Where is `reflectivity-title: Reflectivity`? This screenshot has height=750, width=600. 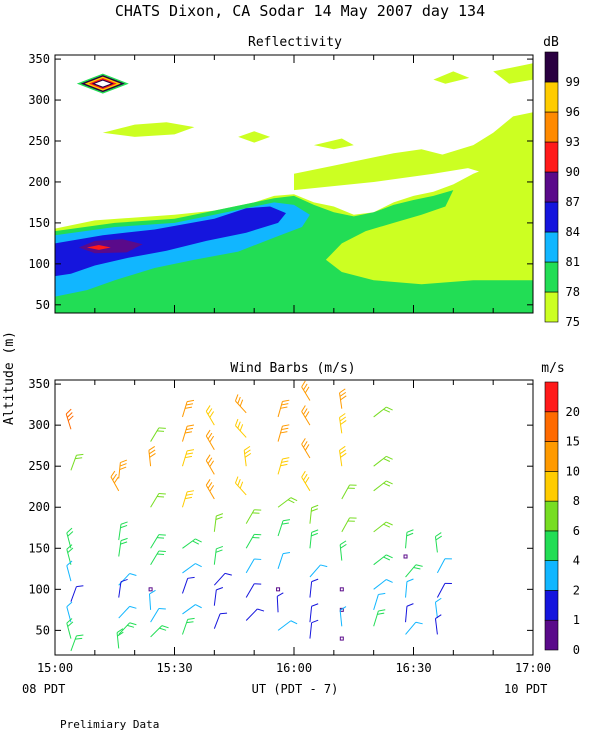
reflectivity-title: Reflectivity is located at coordinates (295, 42).